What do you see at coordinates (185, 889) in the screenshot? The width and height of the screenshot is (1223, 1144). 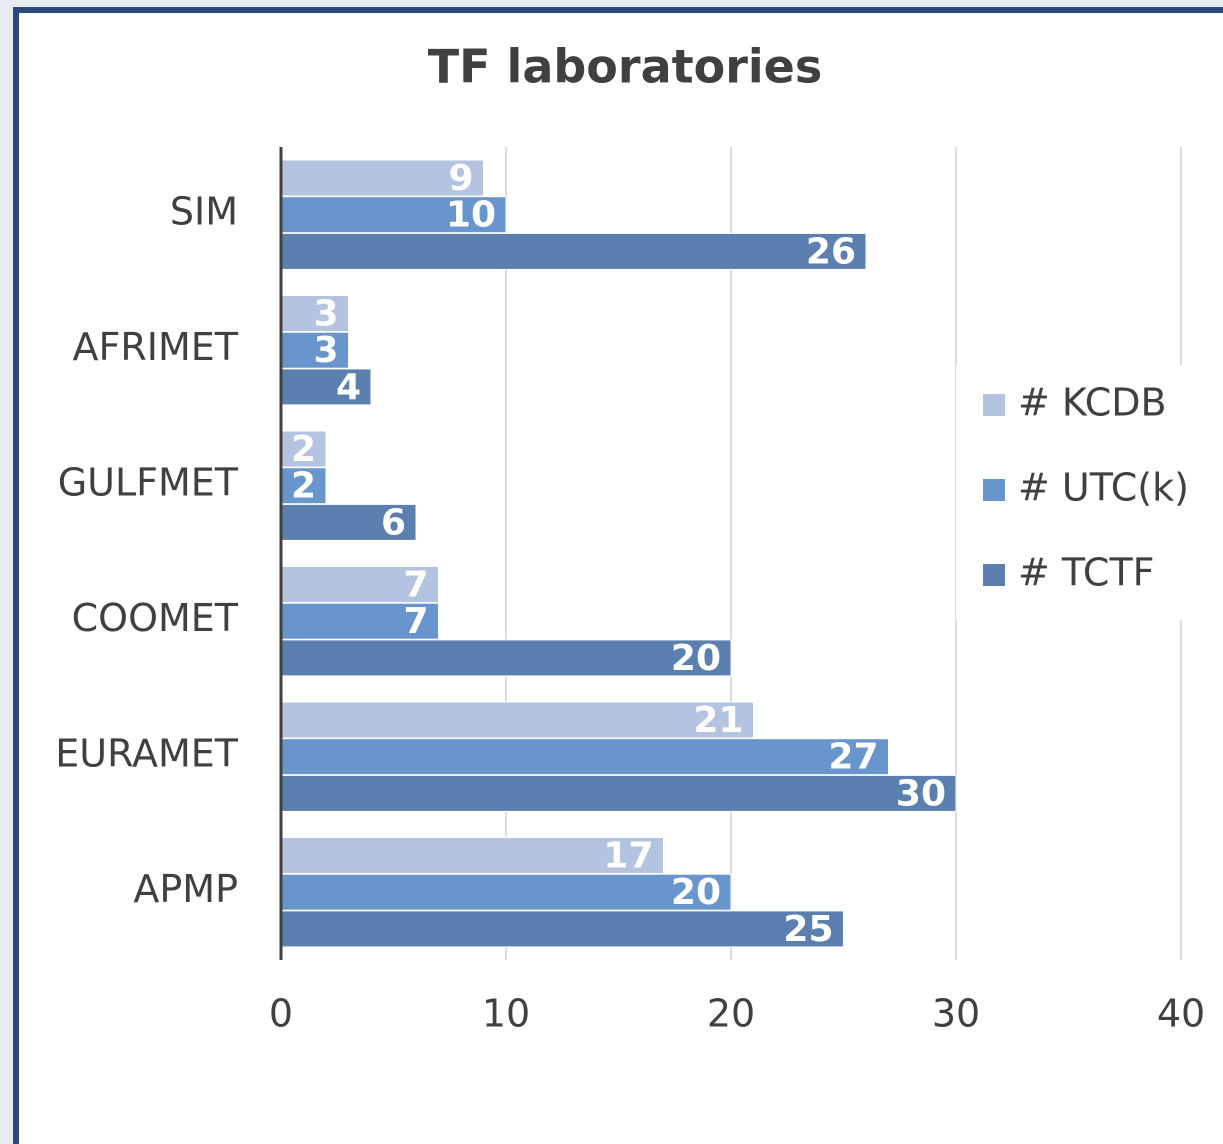 I see `y-tick-label: APMP` at bounding box center [185, 889].